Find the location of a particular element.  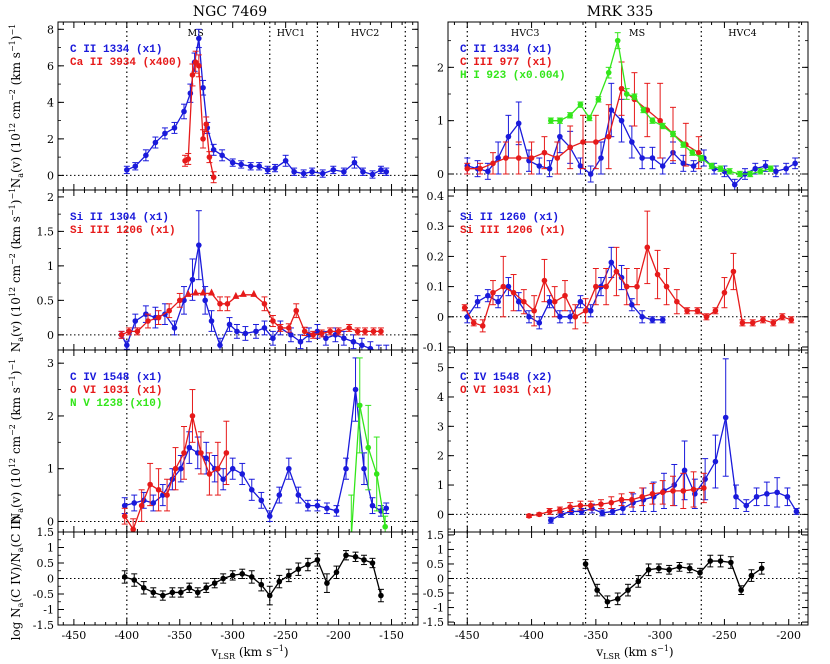

y-label-part: −1 is located at coordinates (12, 46).